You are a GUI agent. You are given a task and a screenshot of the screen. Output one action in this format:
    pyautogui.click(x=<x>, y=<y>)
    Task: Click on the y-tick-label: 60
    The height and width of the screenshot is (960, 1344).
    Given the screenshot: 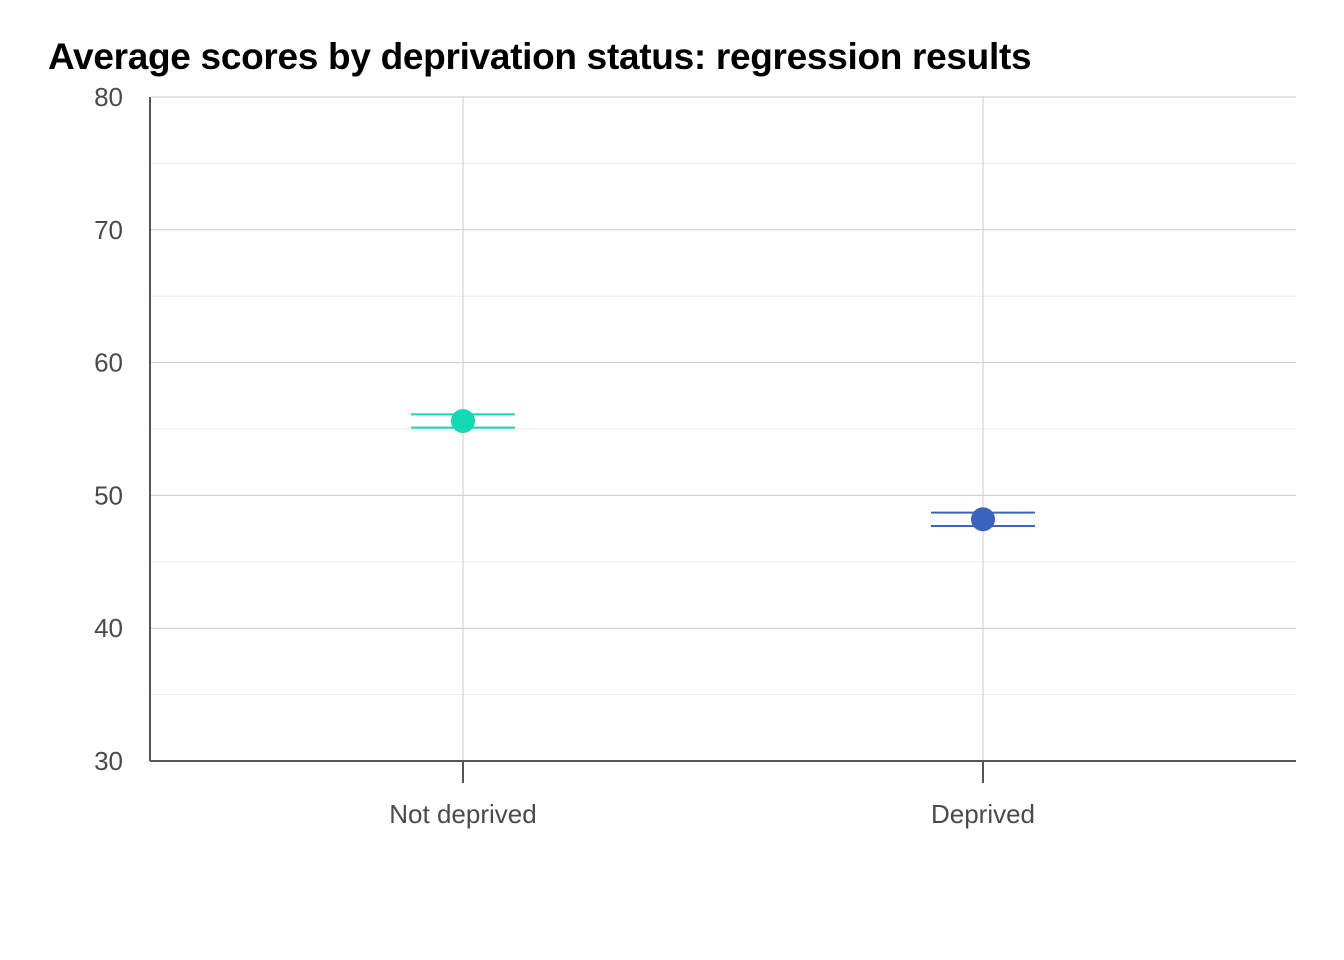 What is the action you would take?
    pyautogui.click(x=108, y=363)
    